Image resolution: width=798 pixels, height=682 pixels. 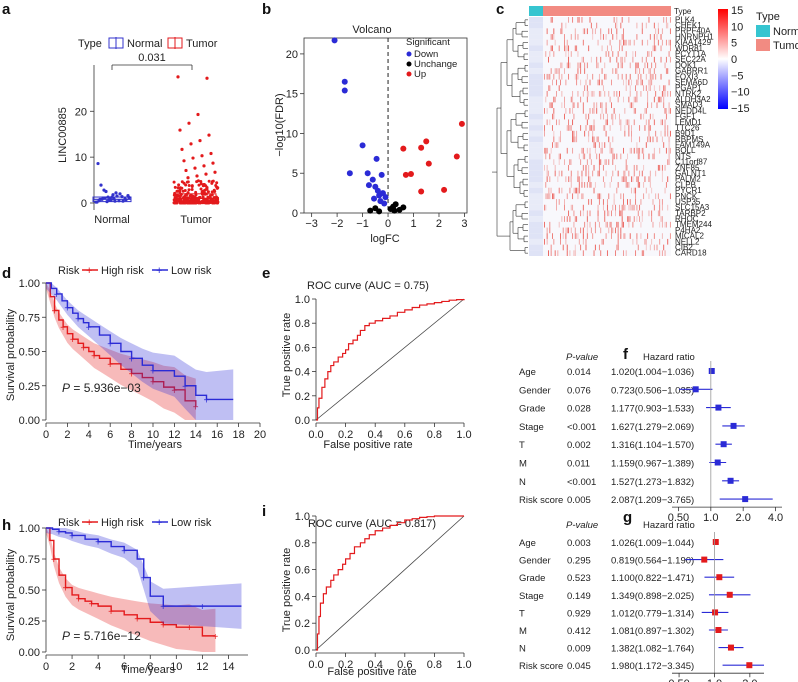 I want to click on panel-i-diagonal, so click(x=390, y=583).